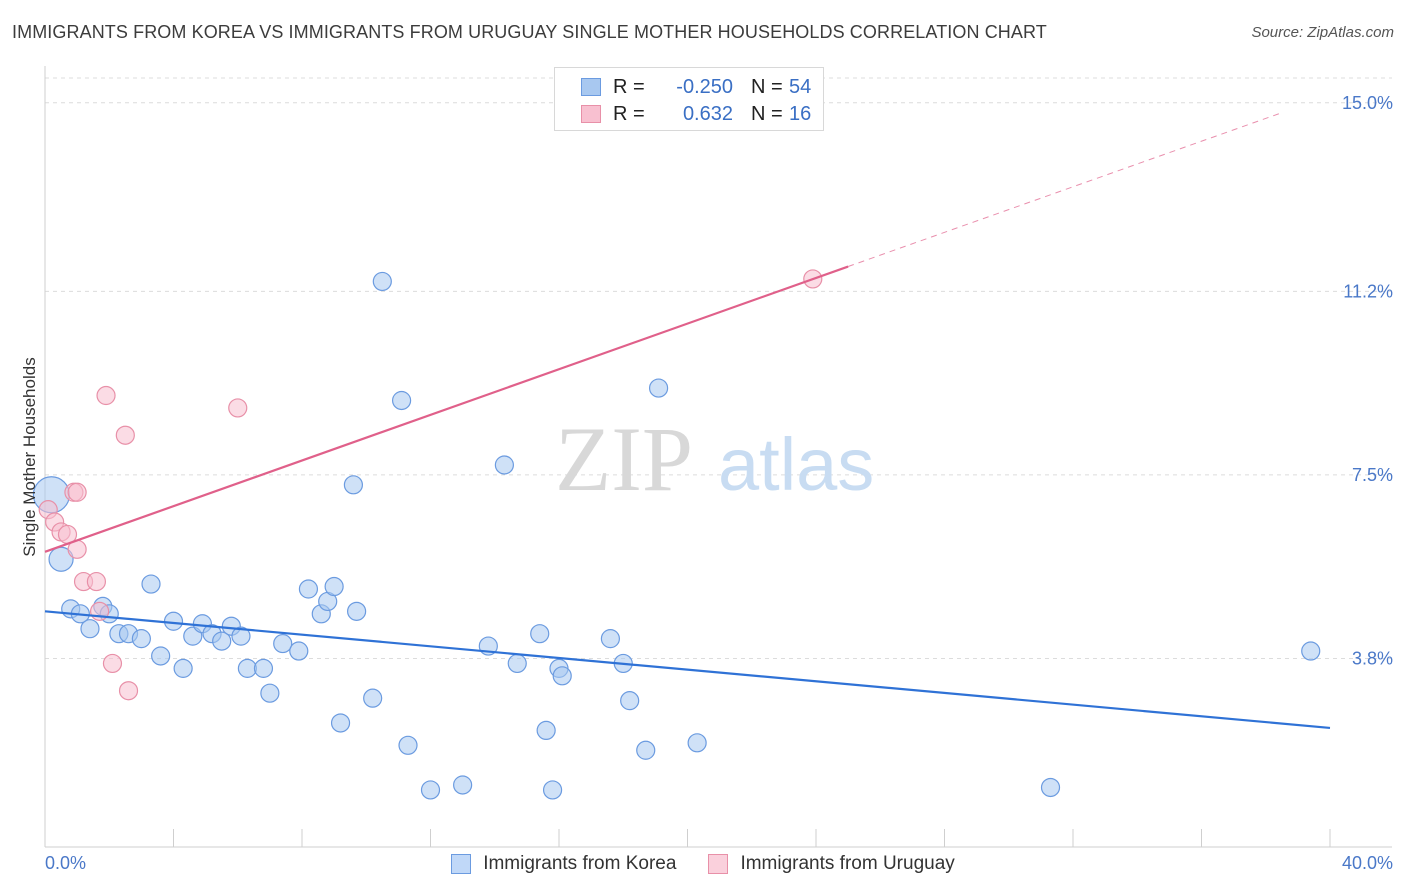  I want to click on correlation-legend: R = -0.250 N = 54 R = 0.632 N = 16, so click(689, 99).